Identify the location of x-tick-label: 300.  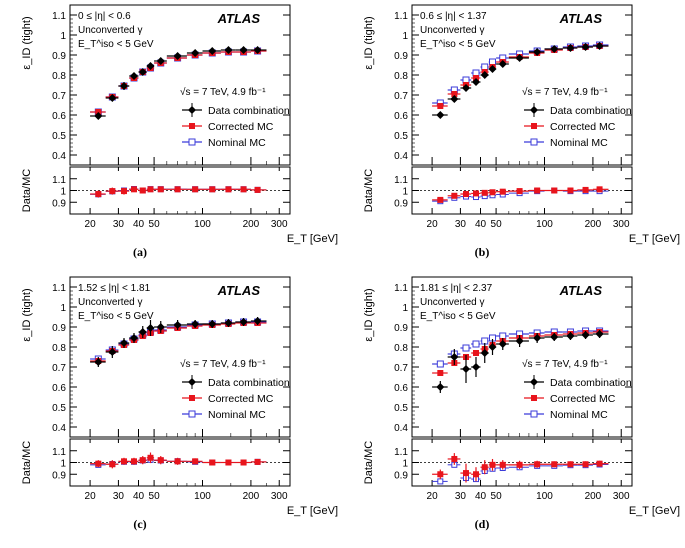
(279, 224).